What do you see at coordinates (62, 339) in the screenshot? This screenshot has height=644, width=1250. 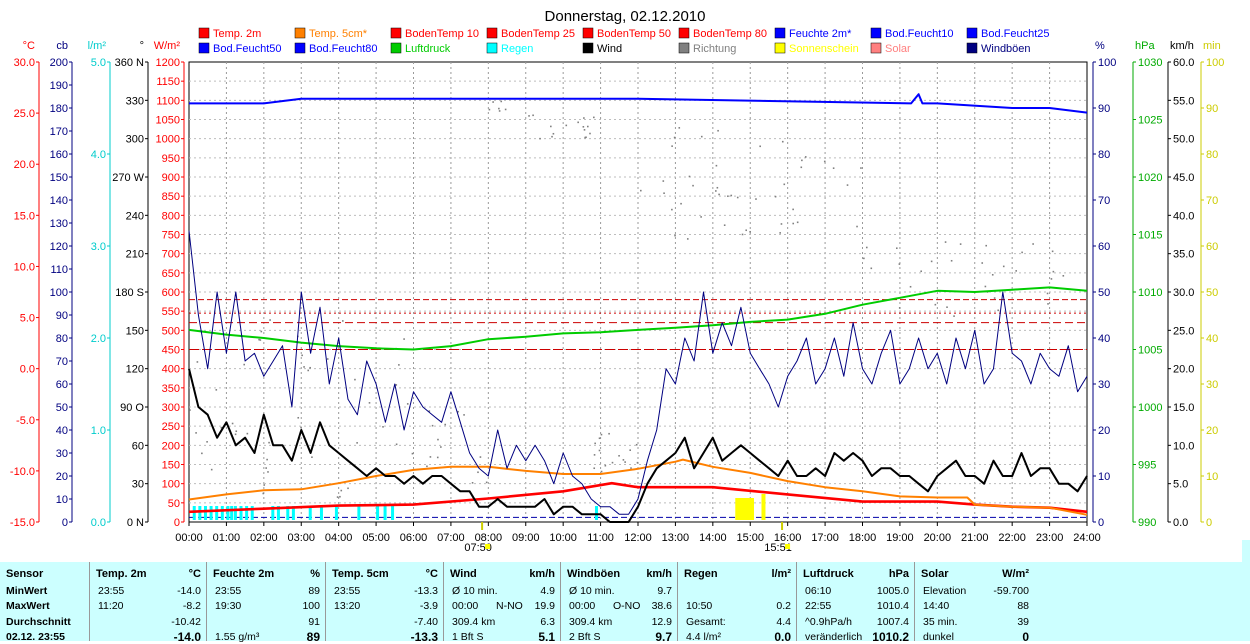 I see `axis-tick-label-left: 80` at bounding box center [62, 339].